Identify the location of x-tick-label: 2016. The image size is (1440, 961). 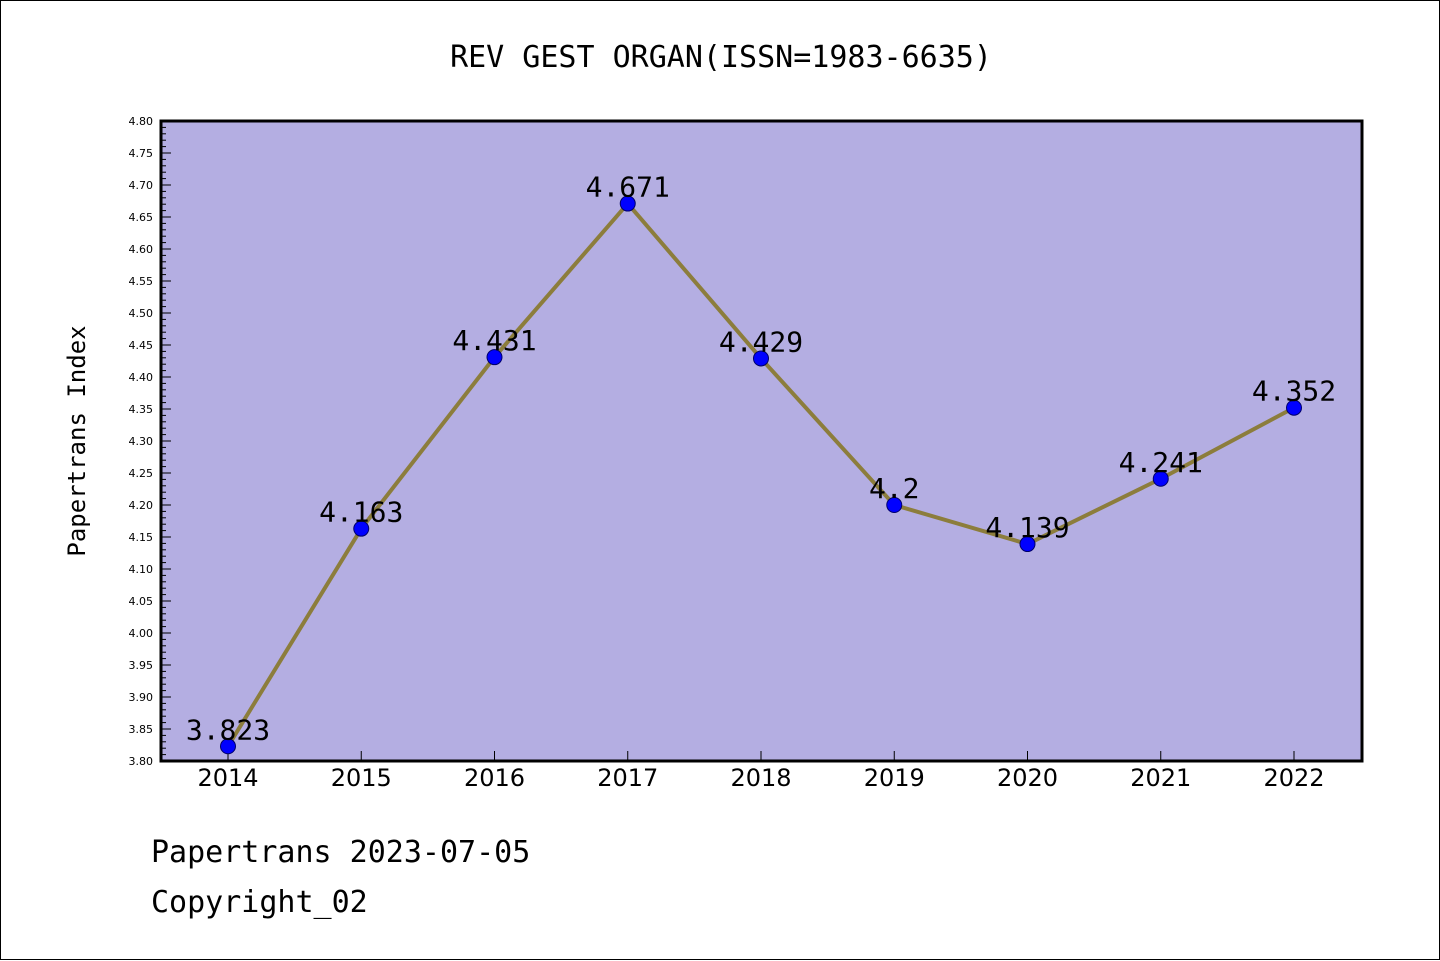
(494, 778).